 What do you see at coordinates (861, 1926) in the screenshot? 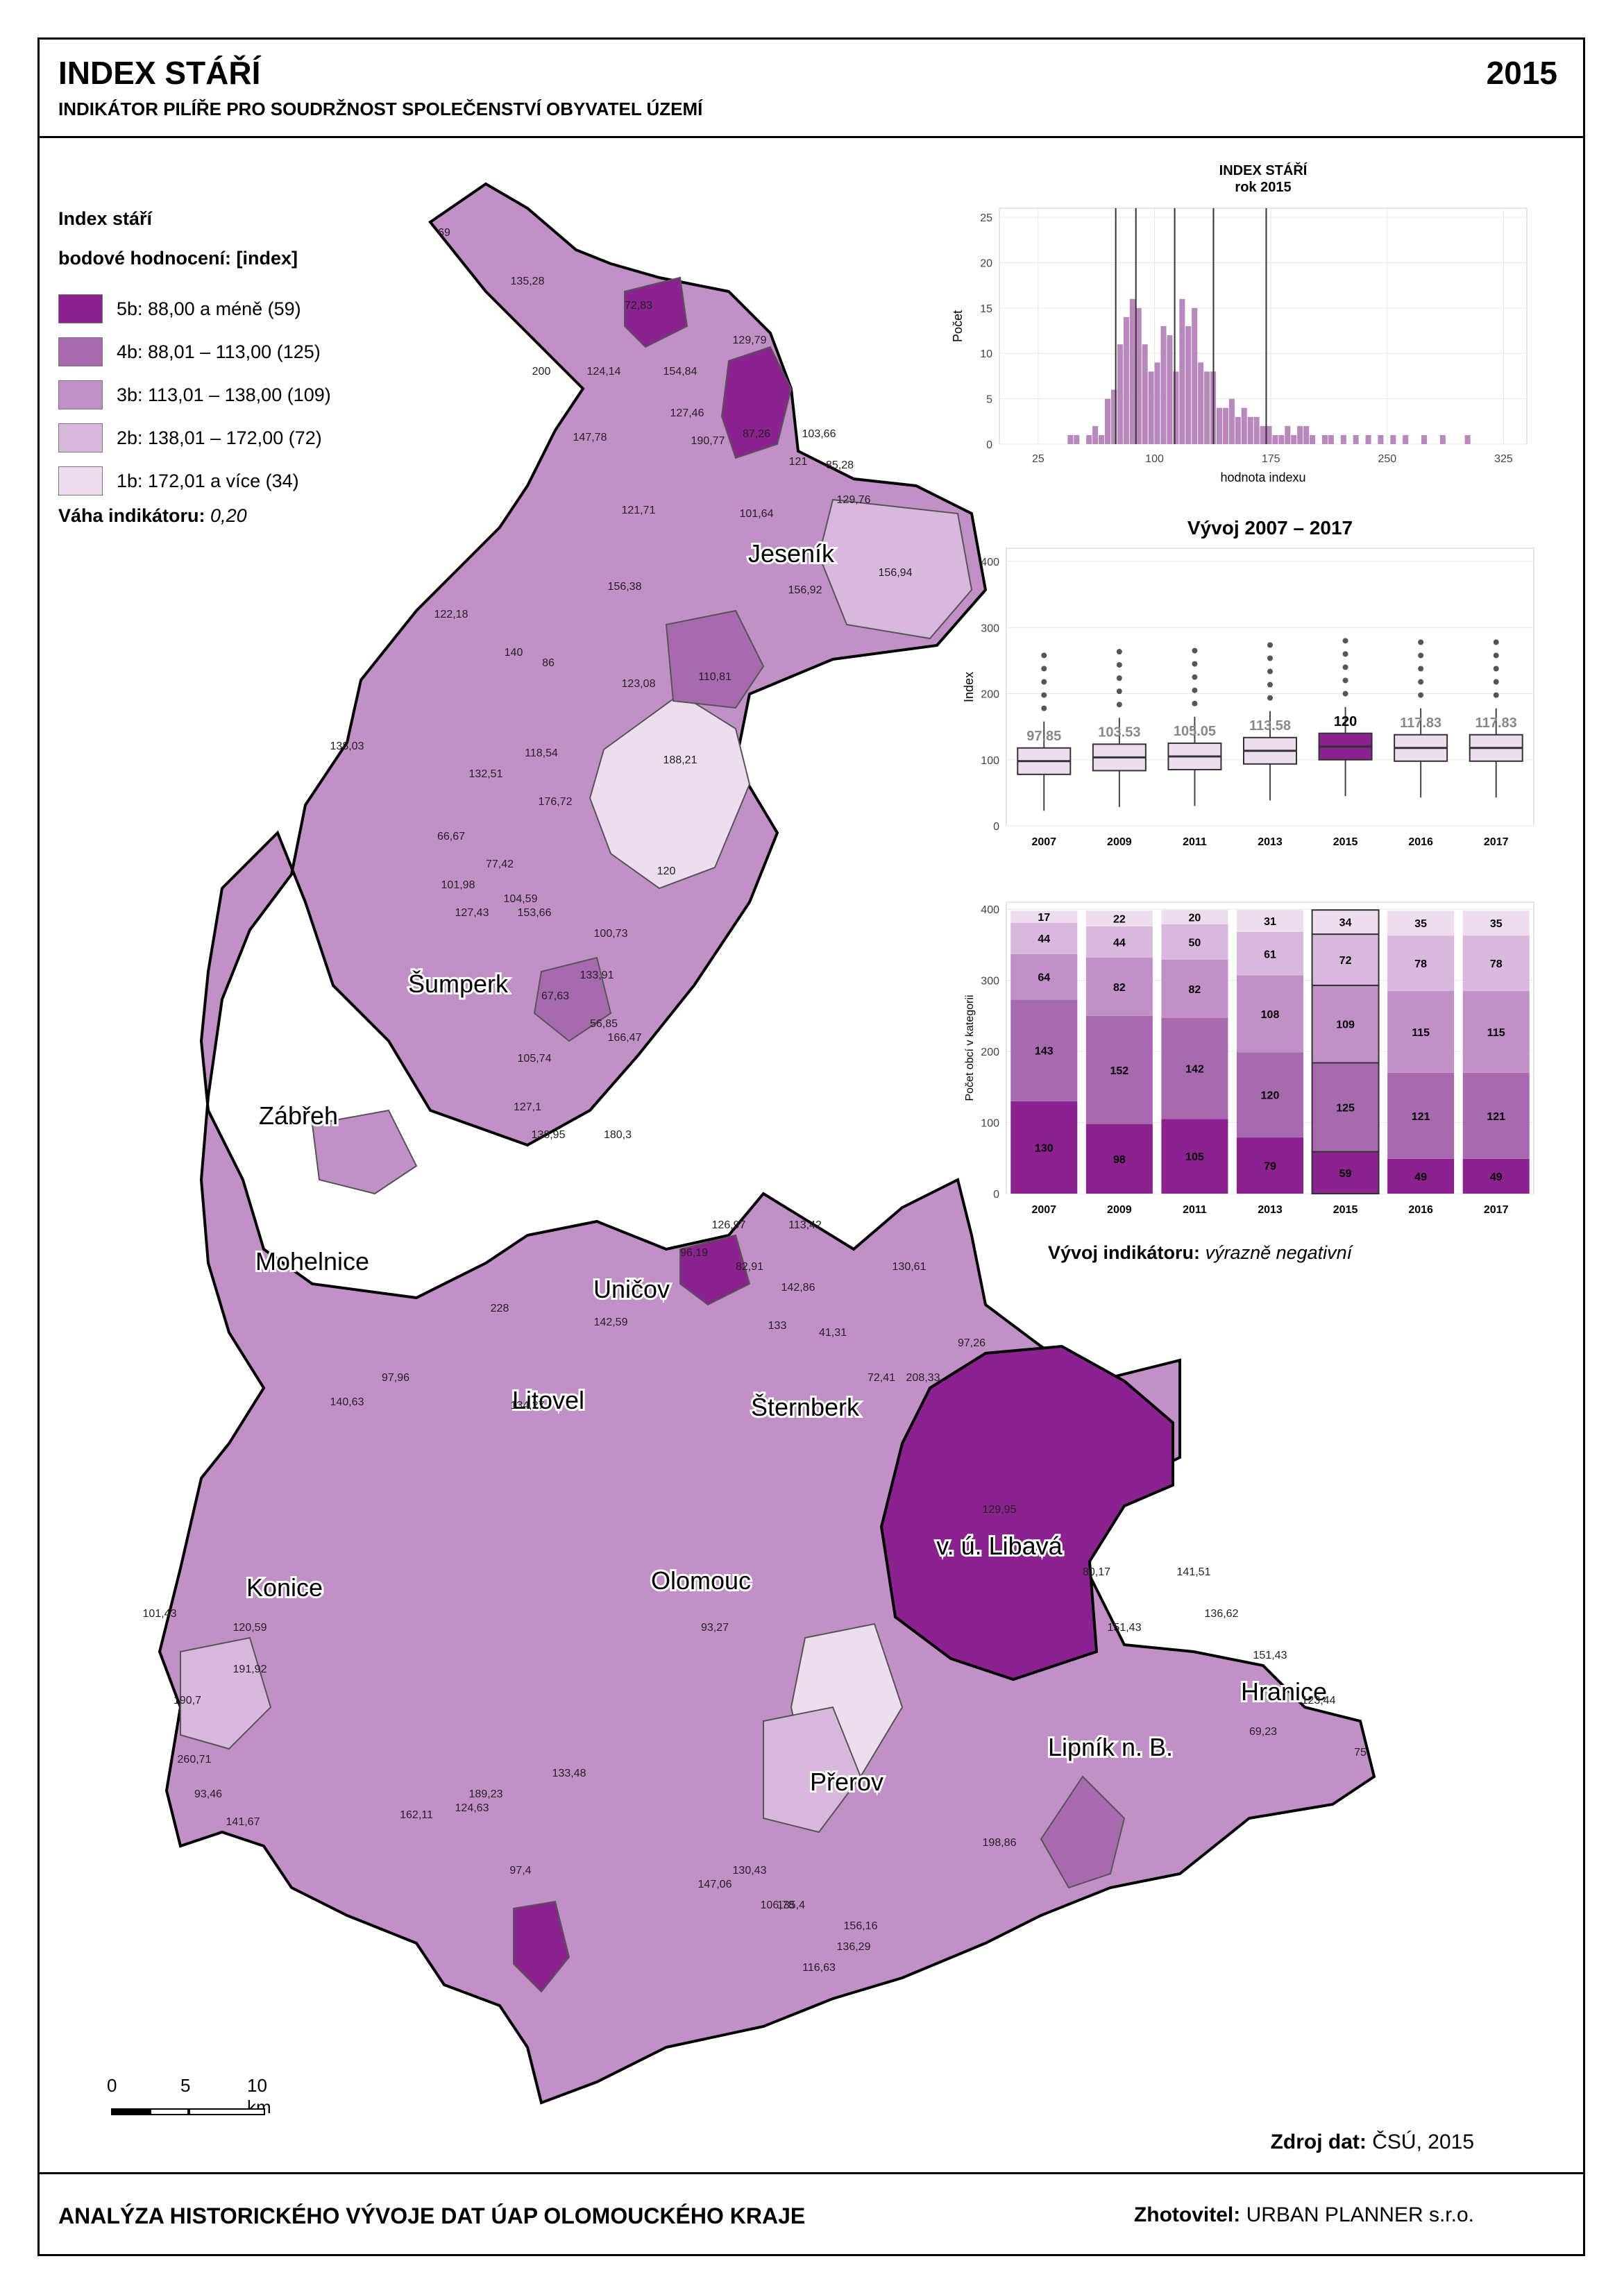
I see `value-label: 156,16` at bounding box center [861, 1926].